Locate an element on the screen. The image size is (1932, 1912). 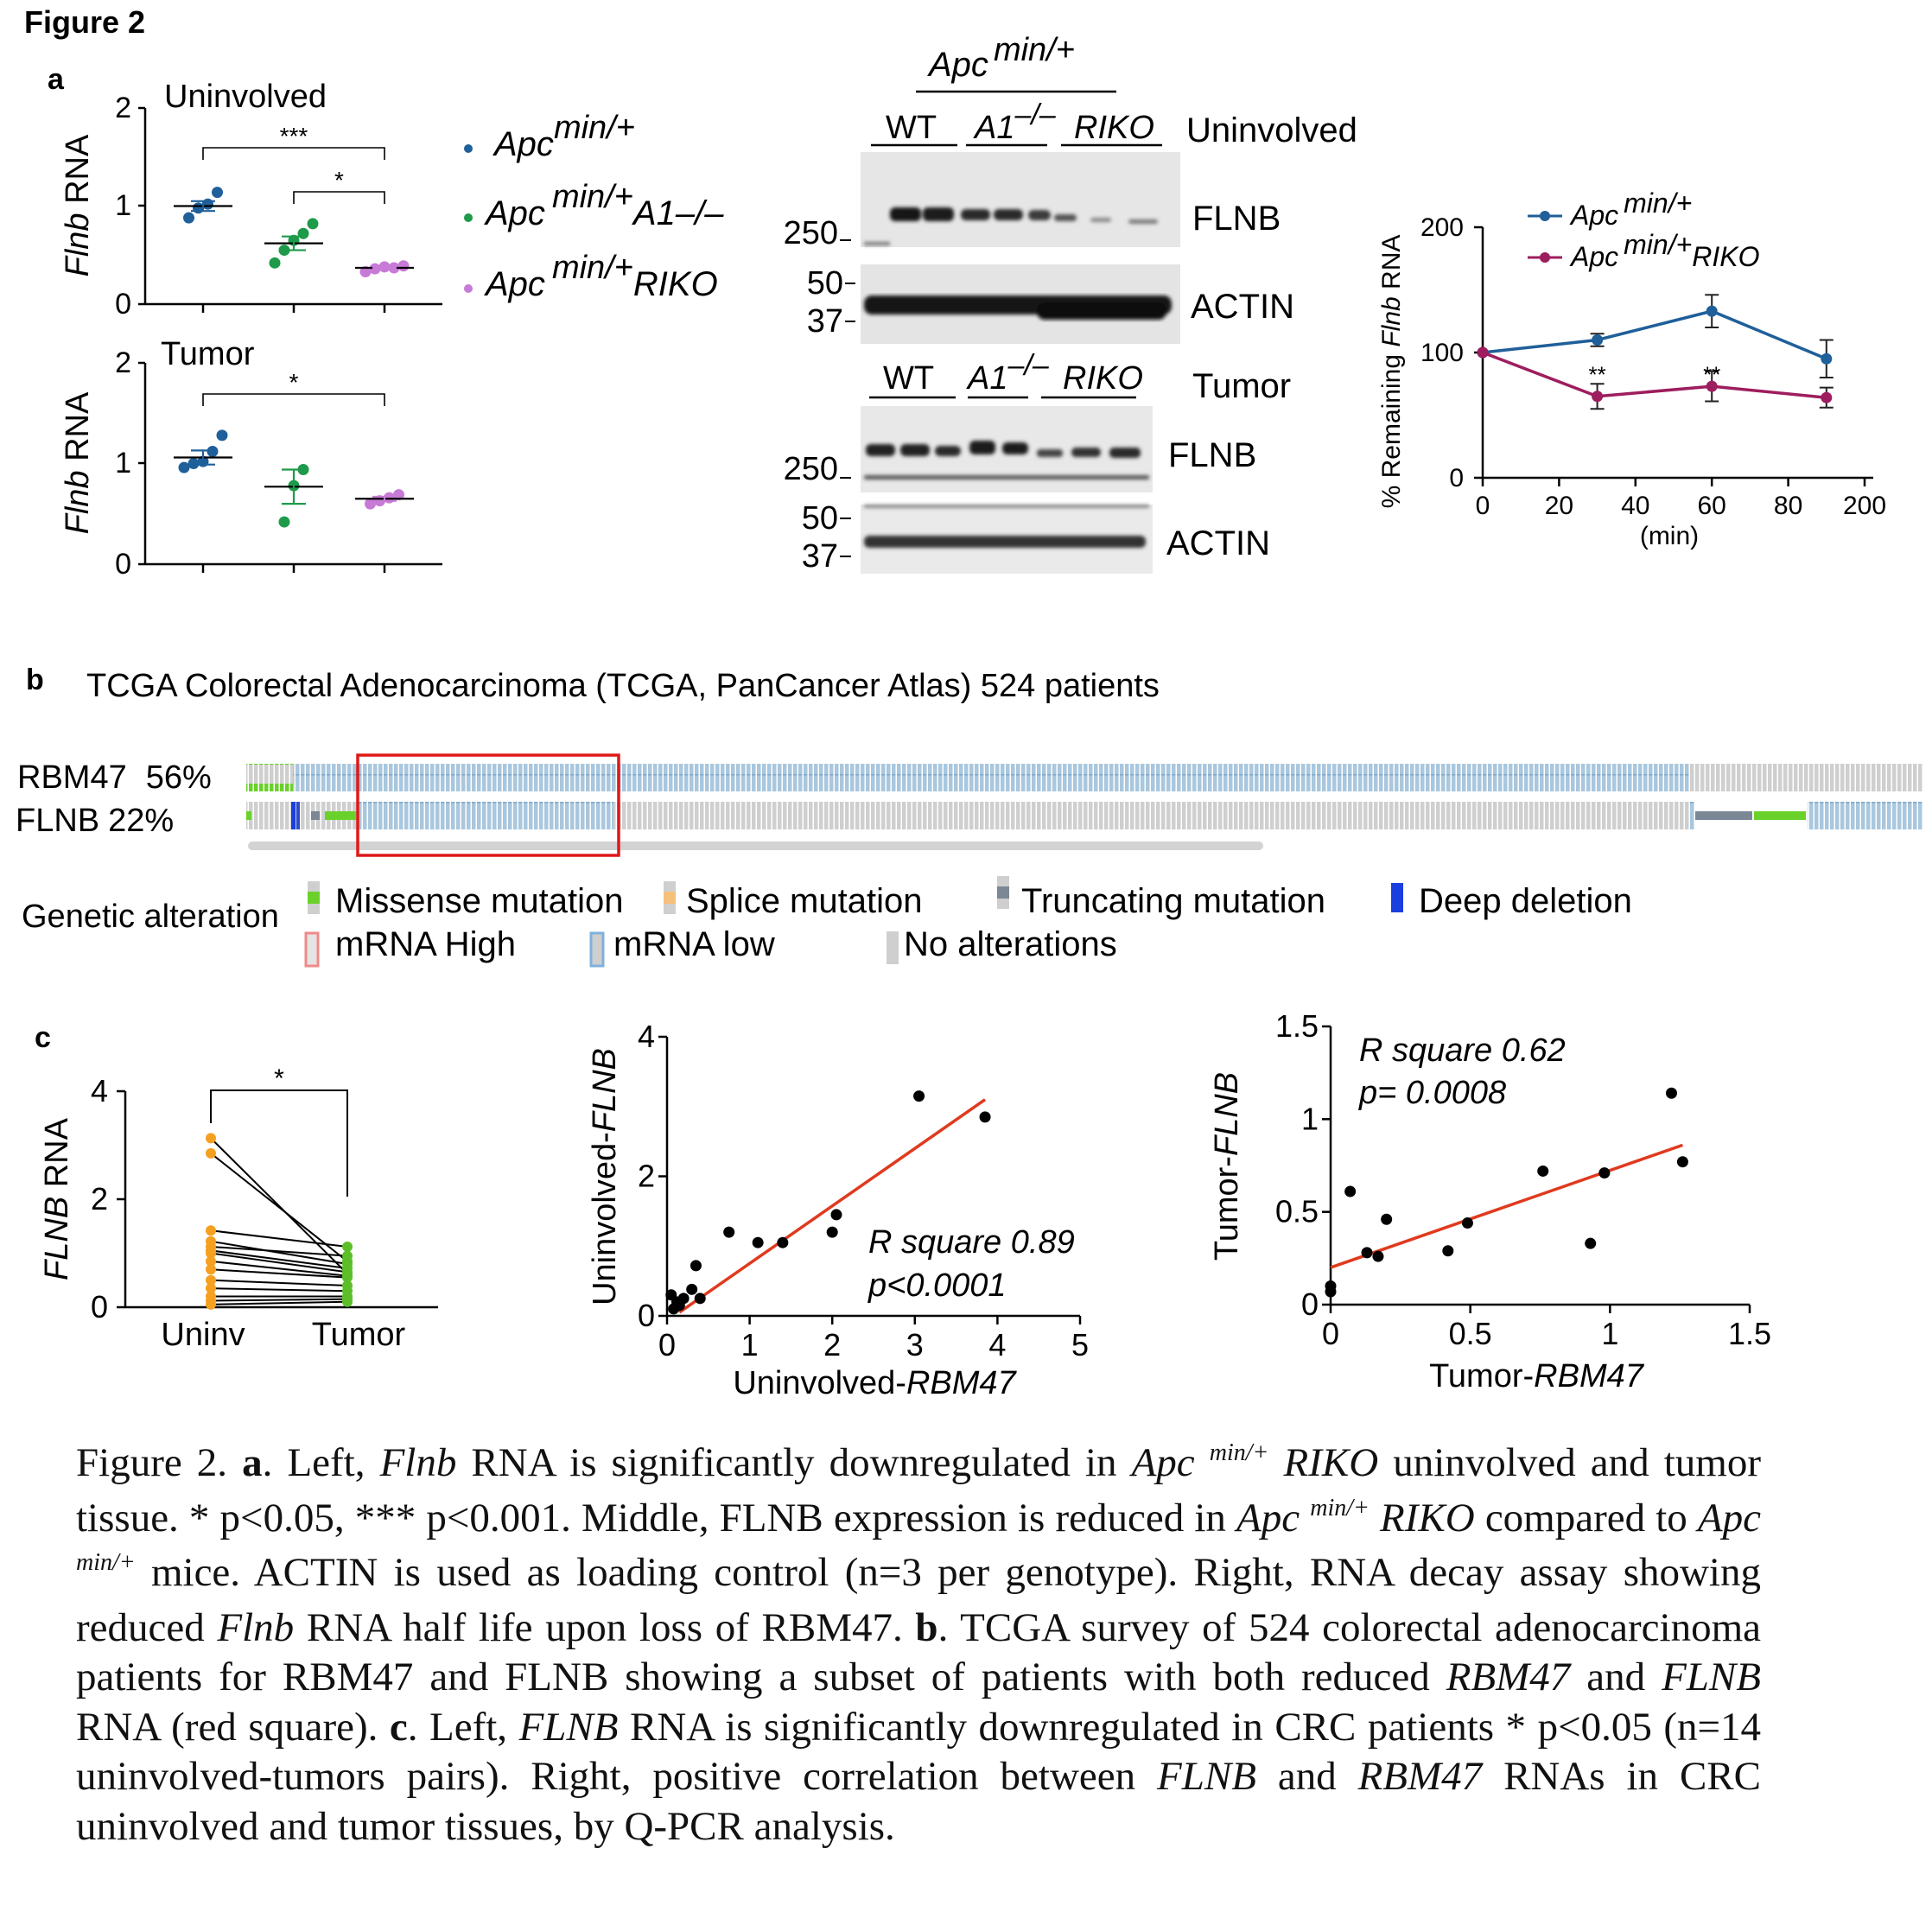
blot-group-label: Apc min/+ is located at coordinates (1001, 58).